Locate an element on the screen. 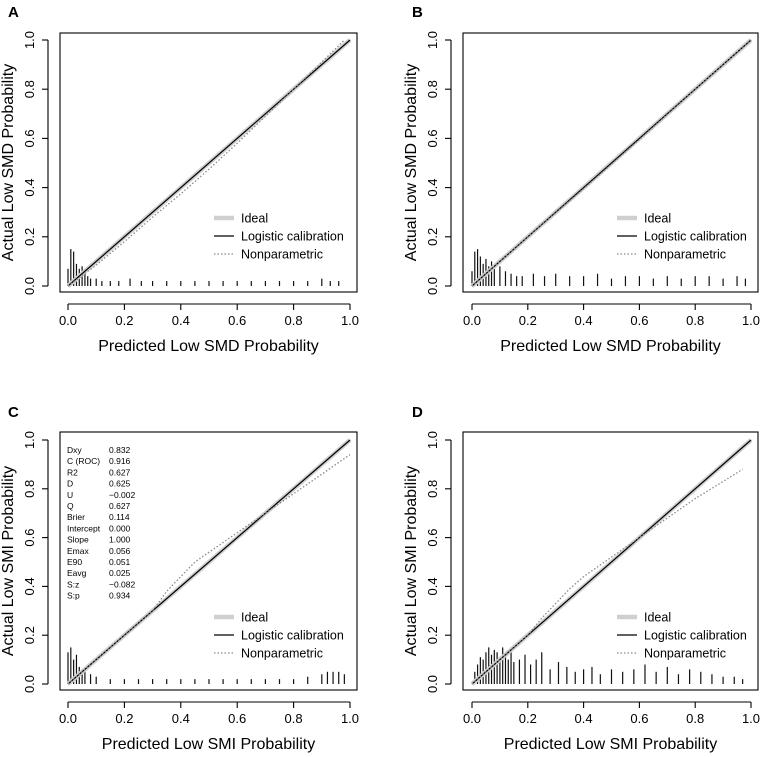 The height and width of the screenshot is (757, 765). stat-value: 1.000 is located at coordinates (120, 540).